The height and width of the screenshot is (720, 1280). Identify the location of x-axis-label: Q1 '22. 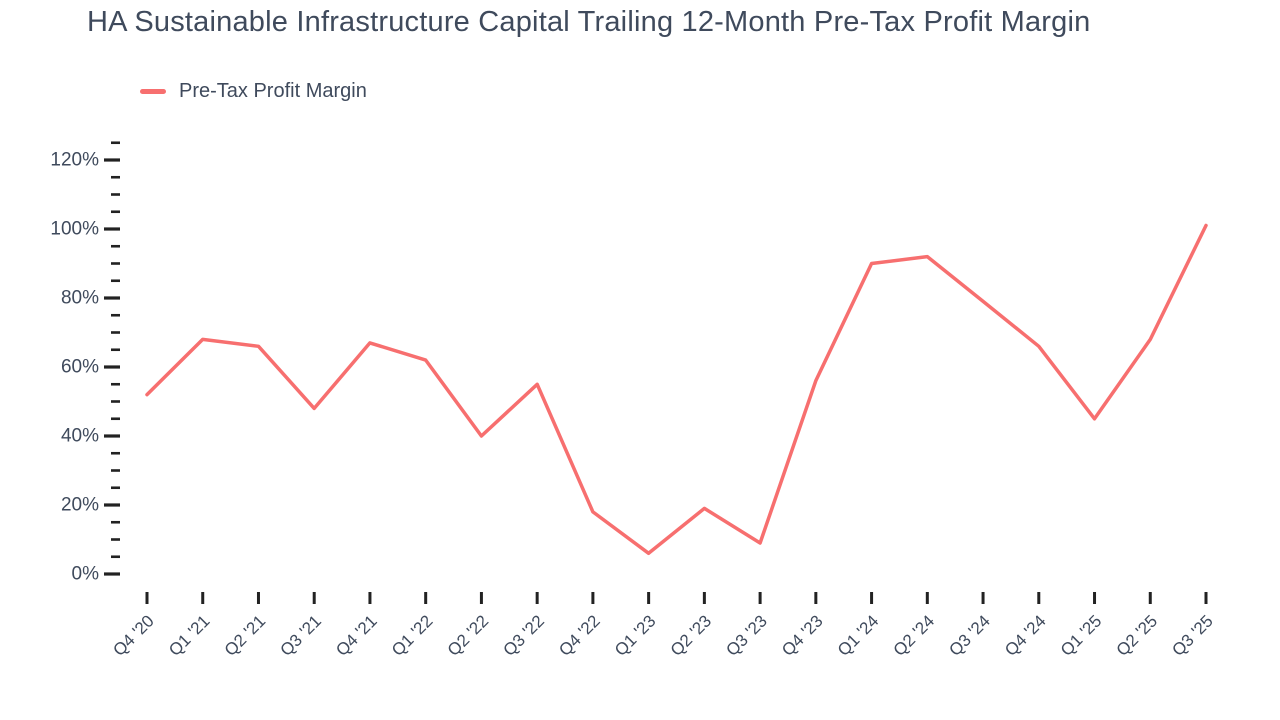
(412, 635).